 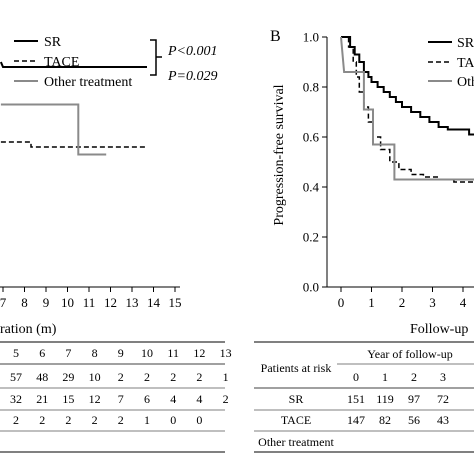 What do you see at coordinates (95, 377) in the screenshot?
I see `table-a-cell: 10` at bounding box center [95, 377].